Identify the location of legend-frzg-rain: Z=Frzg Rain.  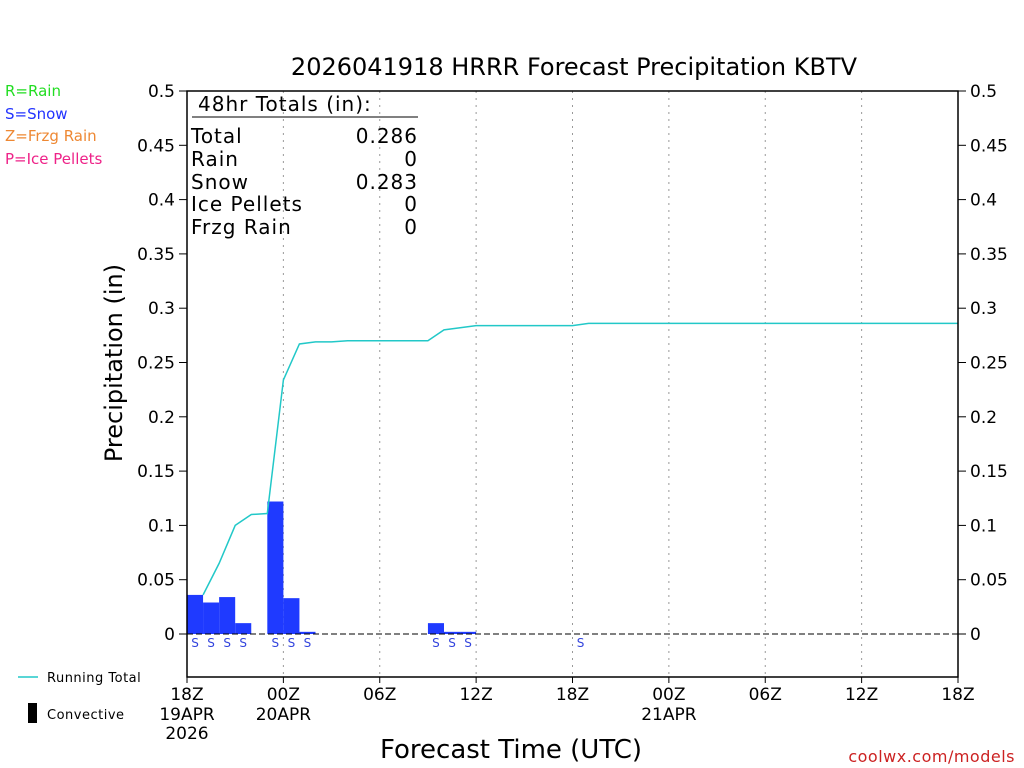
(51, 136).